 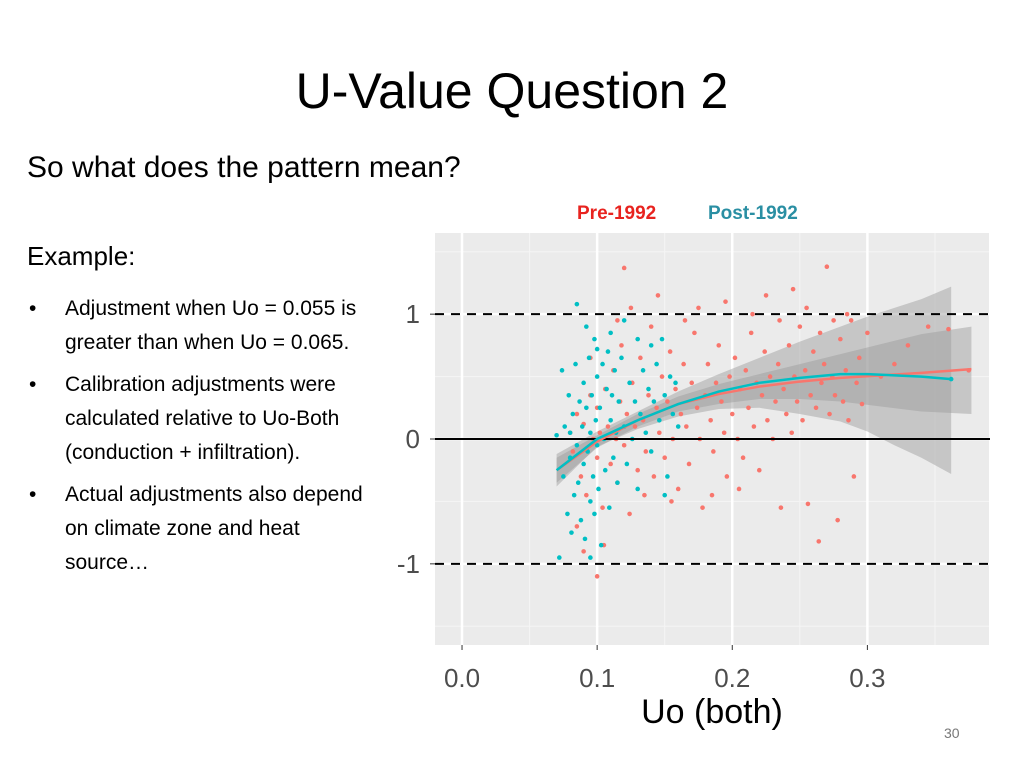 I want to click on y-tick-label: 1, so click(x=413, y=314).